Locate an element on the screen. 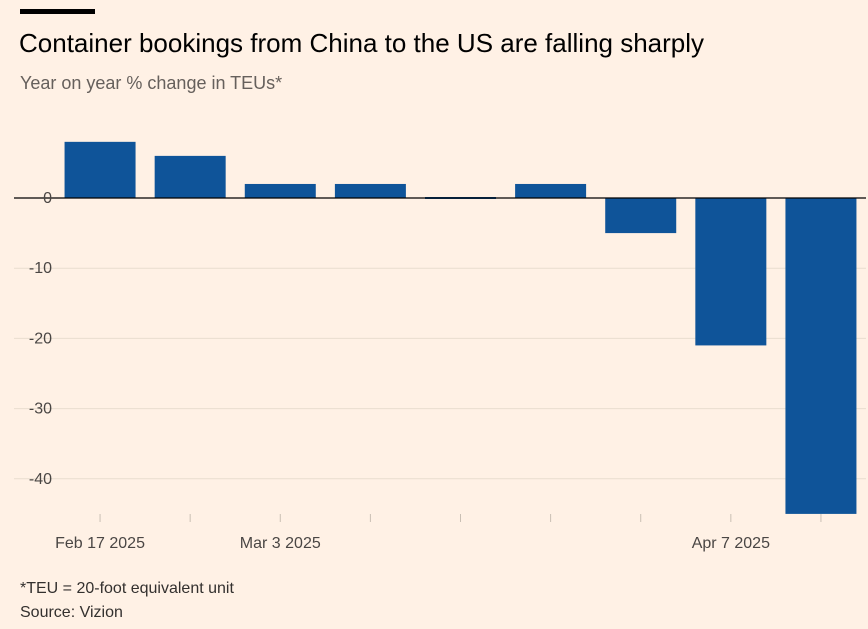 The image size is (868, 629). footnote: *TEU = 20-foot equivalent unit is located at coordinates (127, 588).